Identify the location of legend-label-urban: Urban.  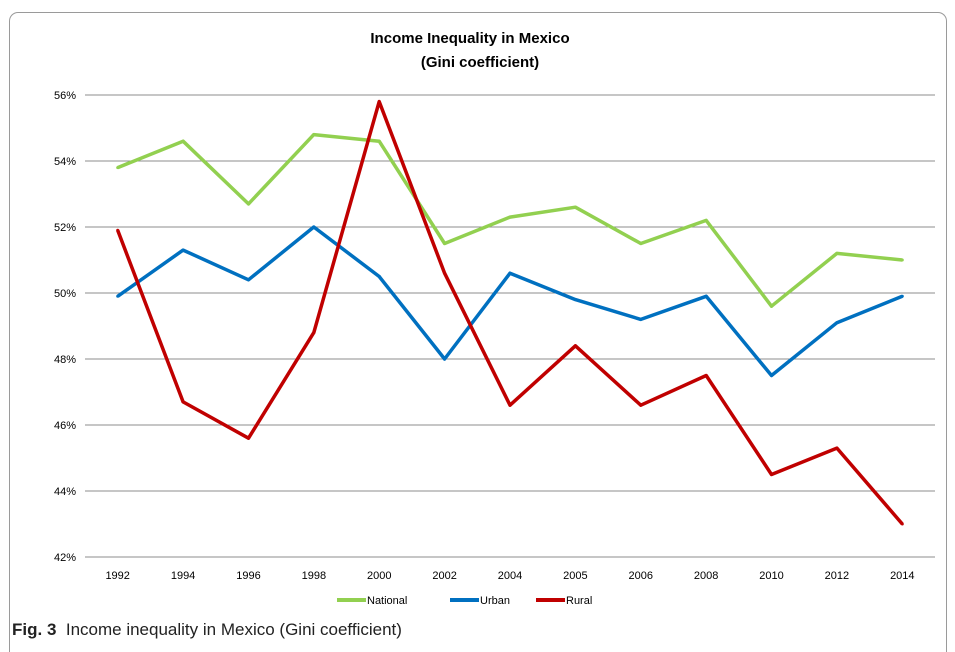
(495, 601).